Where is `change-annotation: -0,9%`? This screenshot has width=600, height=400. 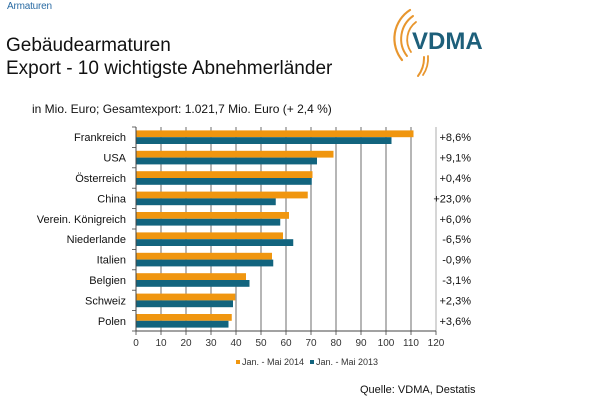
change-annotation: -0,9% is located at coordinates (456, 261).